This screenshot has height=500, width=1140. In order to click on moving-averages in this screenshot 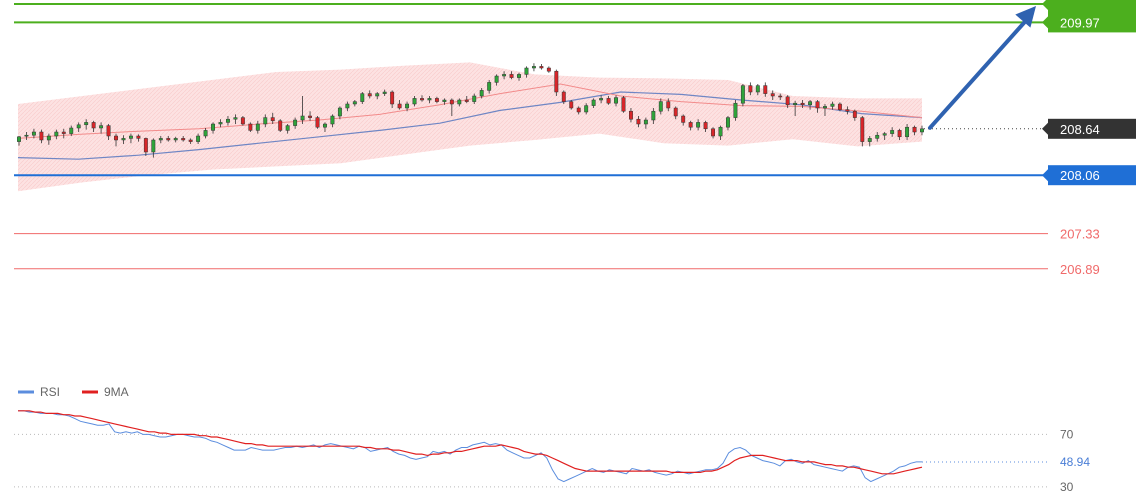, I will do `click(470, 121)`.